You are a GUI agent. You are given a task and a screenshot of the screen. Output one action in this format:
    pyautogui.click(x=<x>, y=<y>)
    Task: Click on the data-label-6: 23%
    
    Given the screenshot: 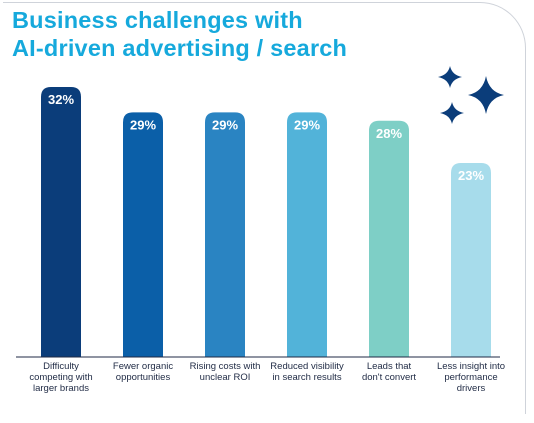 What is the action you would take?
    pyautogui.click(x=471, y=175)
    